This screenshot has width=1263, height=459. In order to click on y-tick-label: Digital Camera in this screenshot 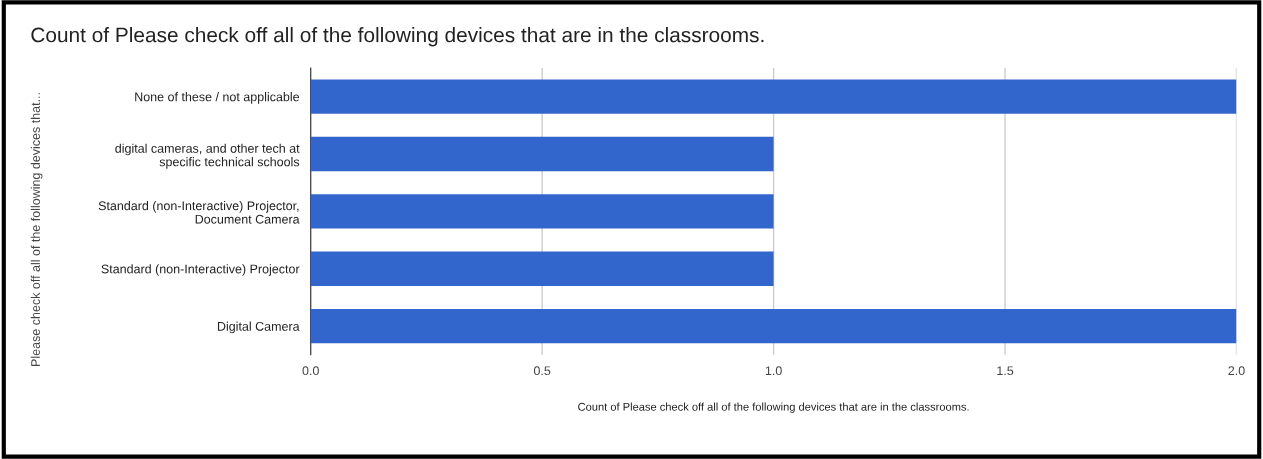, I will do `click(258, 327)`.